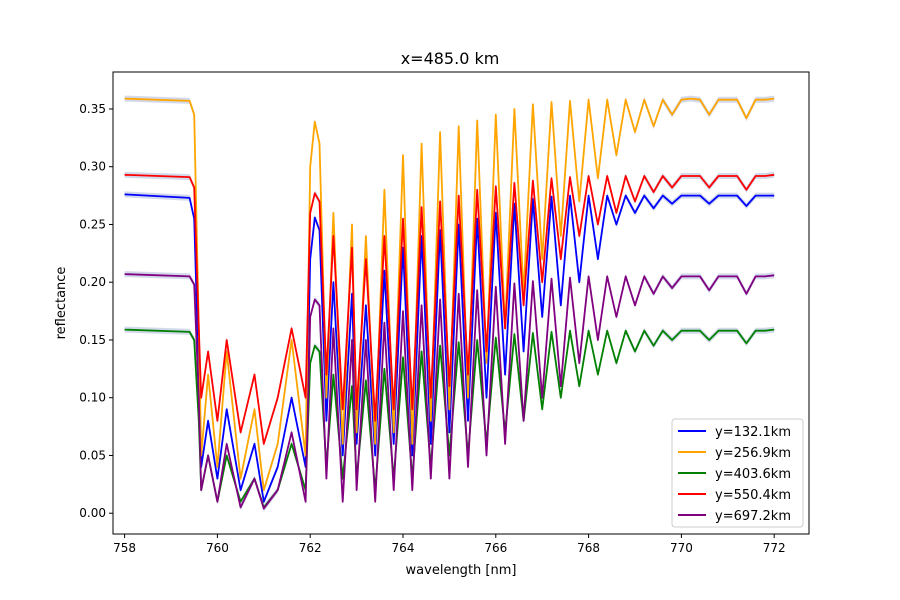 Image resolution: width=900 pixels, height=600 pixels. What do you see at coordinates (92, 224) in the screenshot?
I see `y-tick-label: 0.25` at bounding box center [92, 224].